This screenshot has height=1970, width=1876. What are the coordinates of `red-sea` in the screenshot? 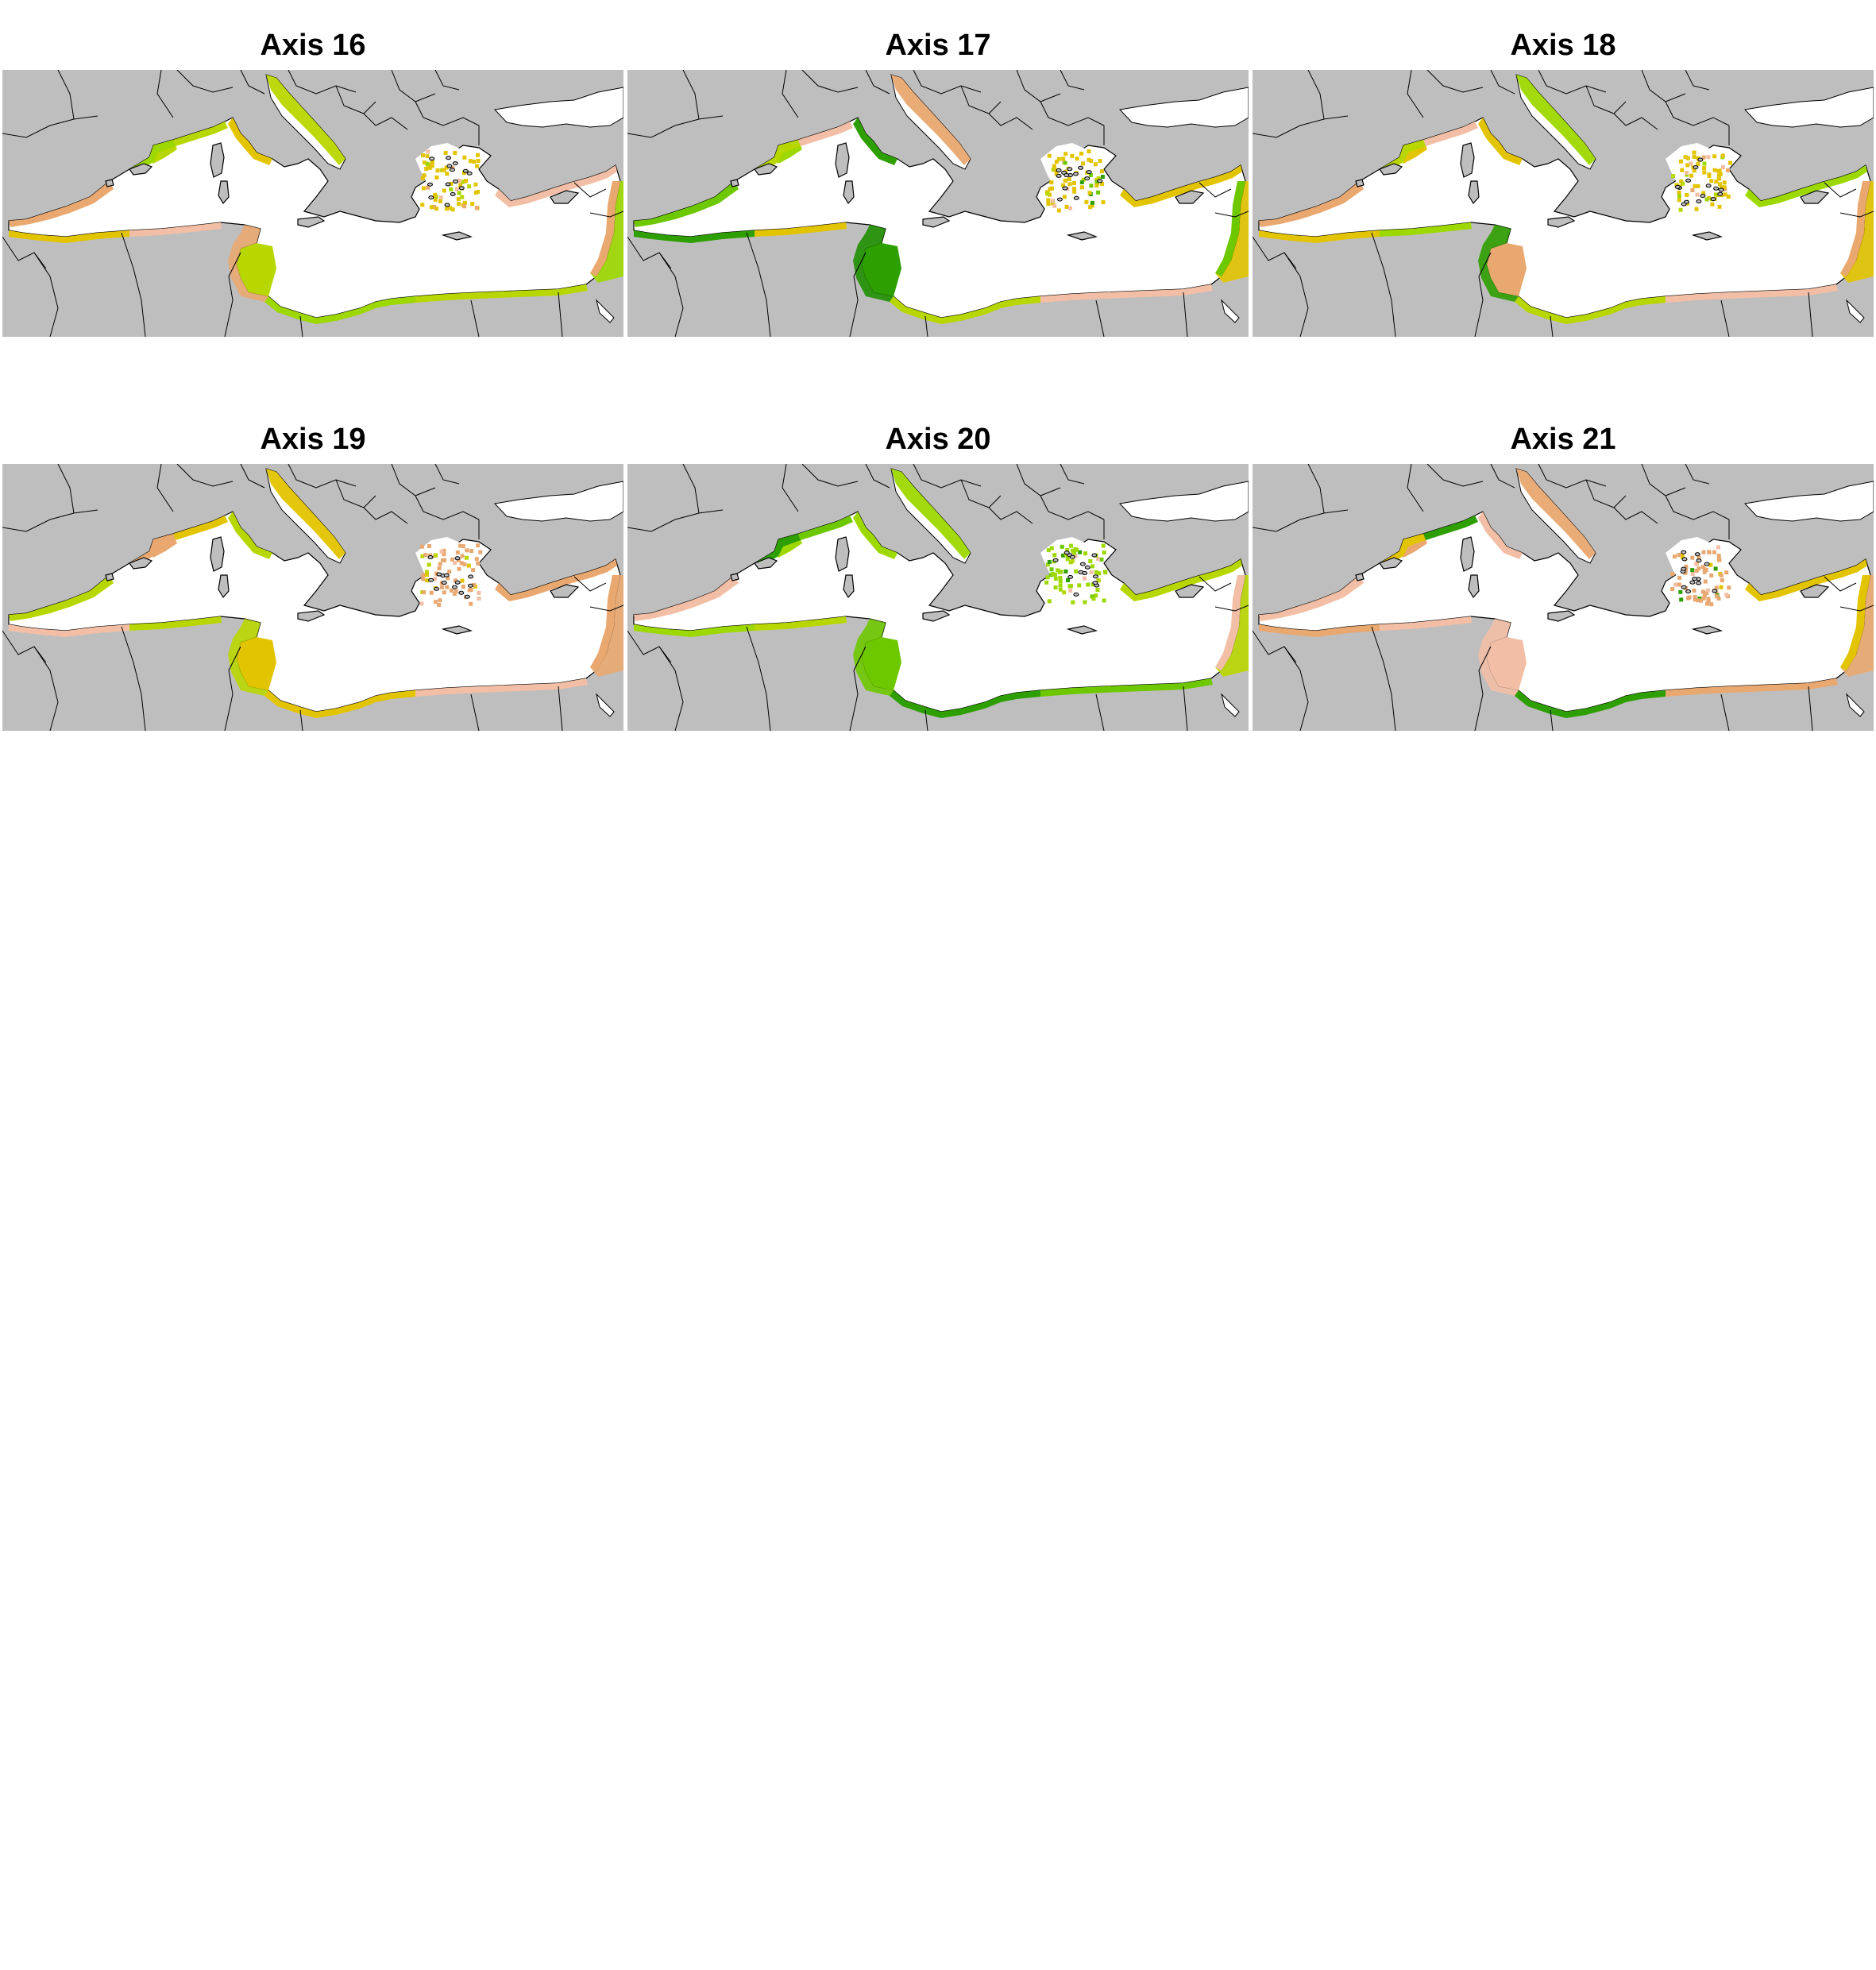 It's located at (1856, 311).